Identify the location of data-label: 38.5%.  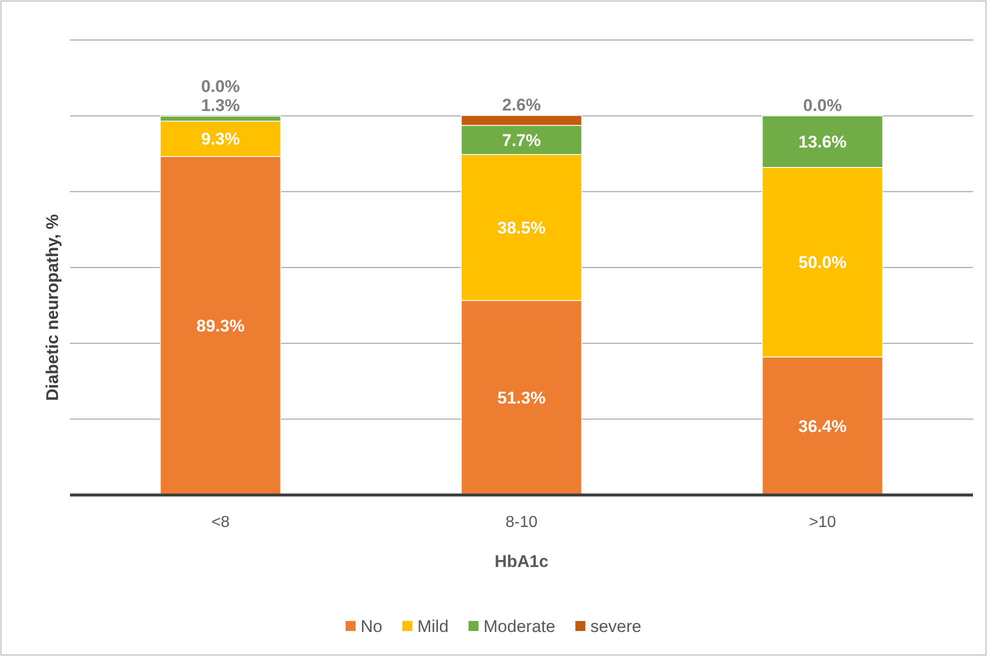
(521, 228).